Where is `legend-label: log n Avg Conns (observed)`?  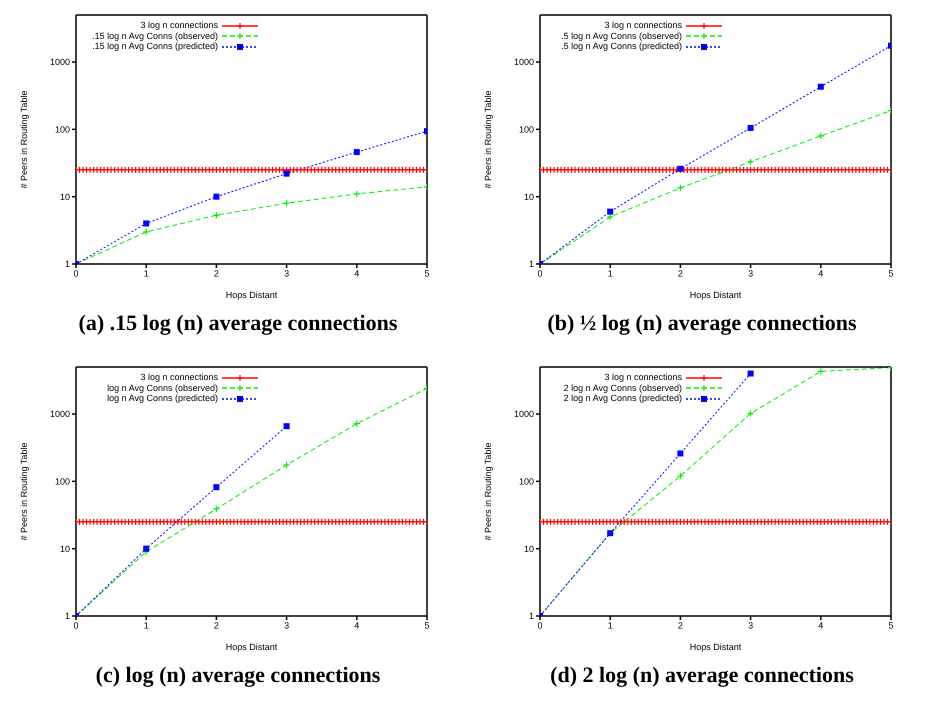
legend-label: log n Avg Conns (observed) is located at coordinates (162, 387).